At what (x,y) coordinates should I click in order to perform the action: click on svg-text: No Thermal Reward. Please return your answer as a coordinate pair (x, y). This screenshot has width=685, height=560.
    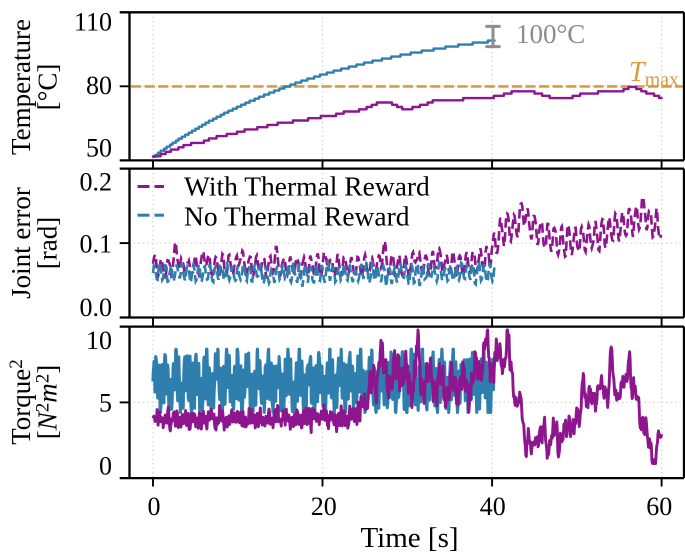
    Looking at the image, I should click on (297, 216).